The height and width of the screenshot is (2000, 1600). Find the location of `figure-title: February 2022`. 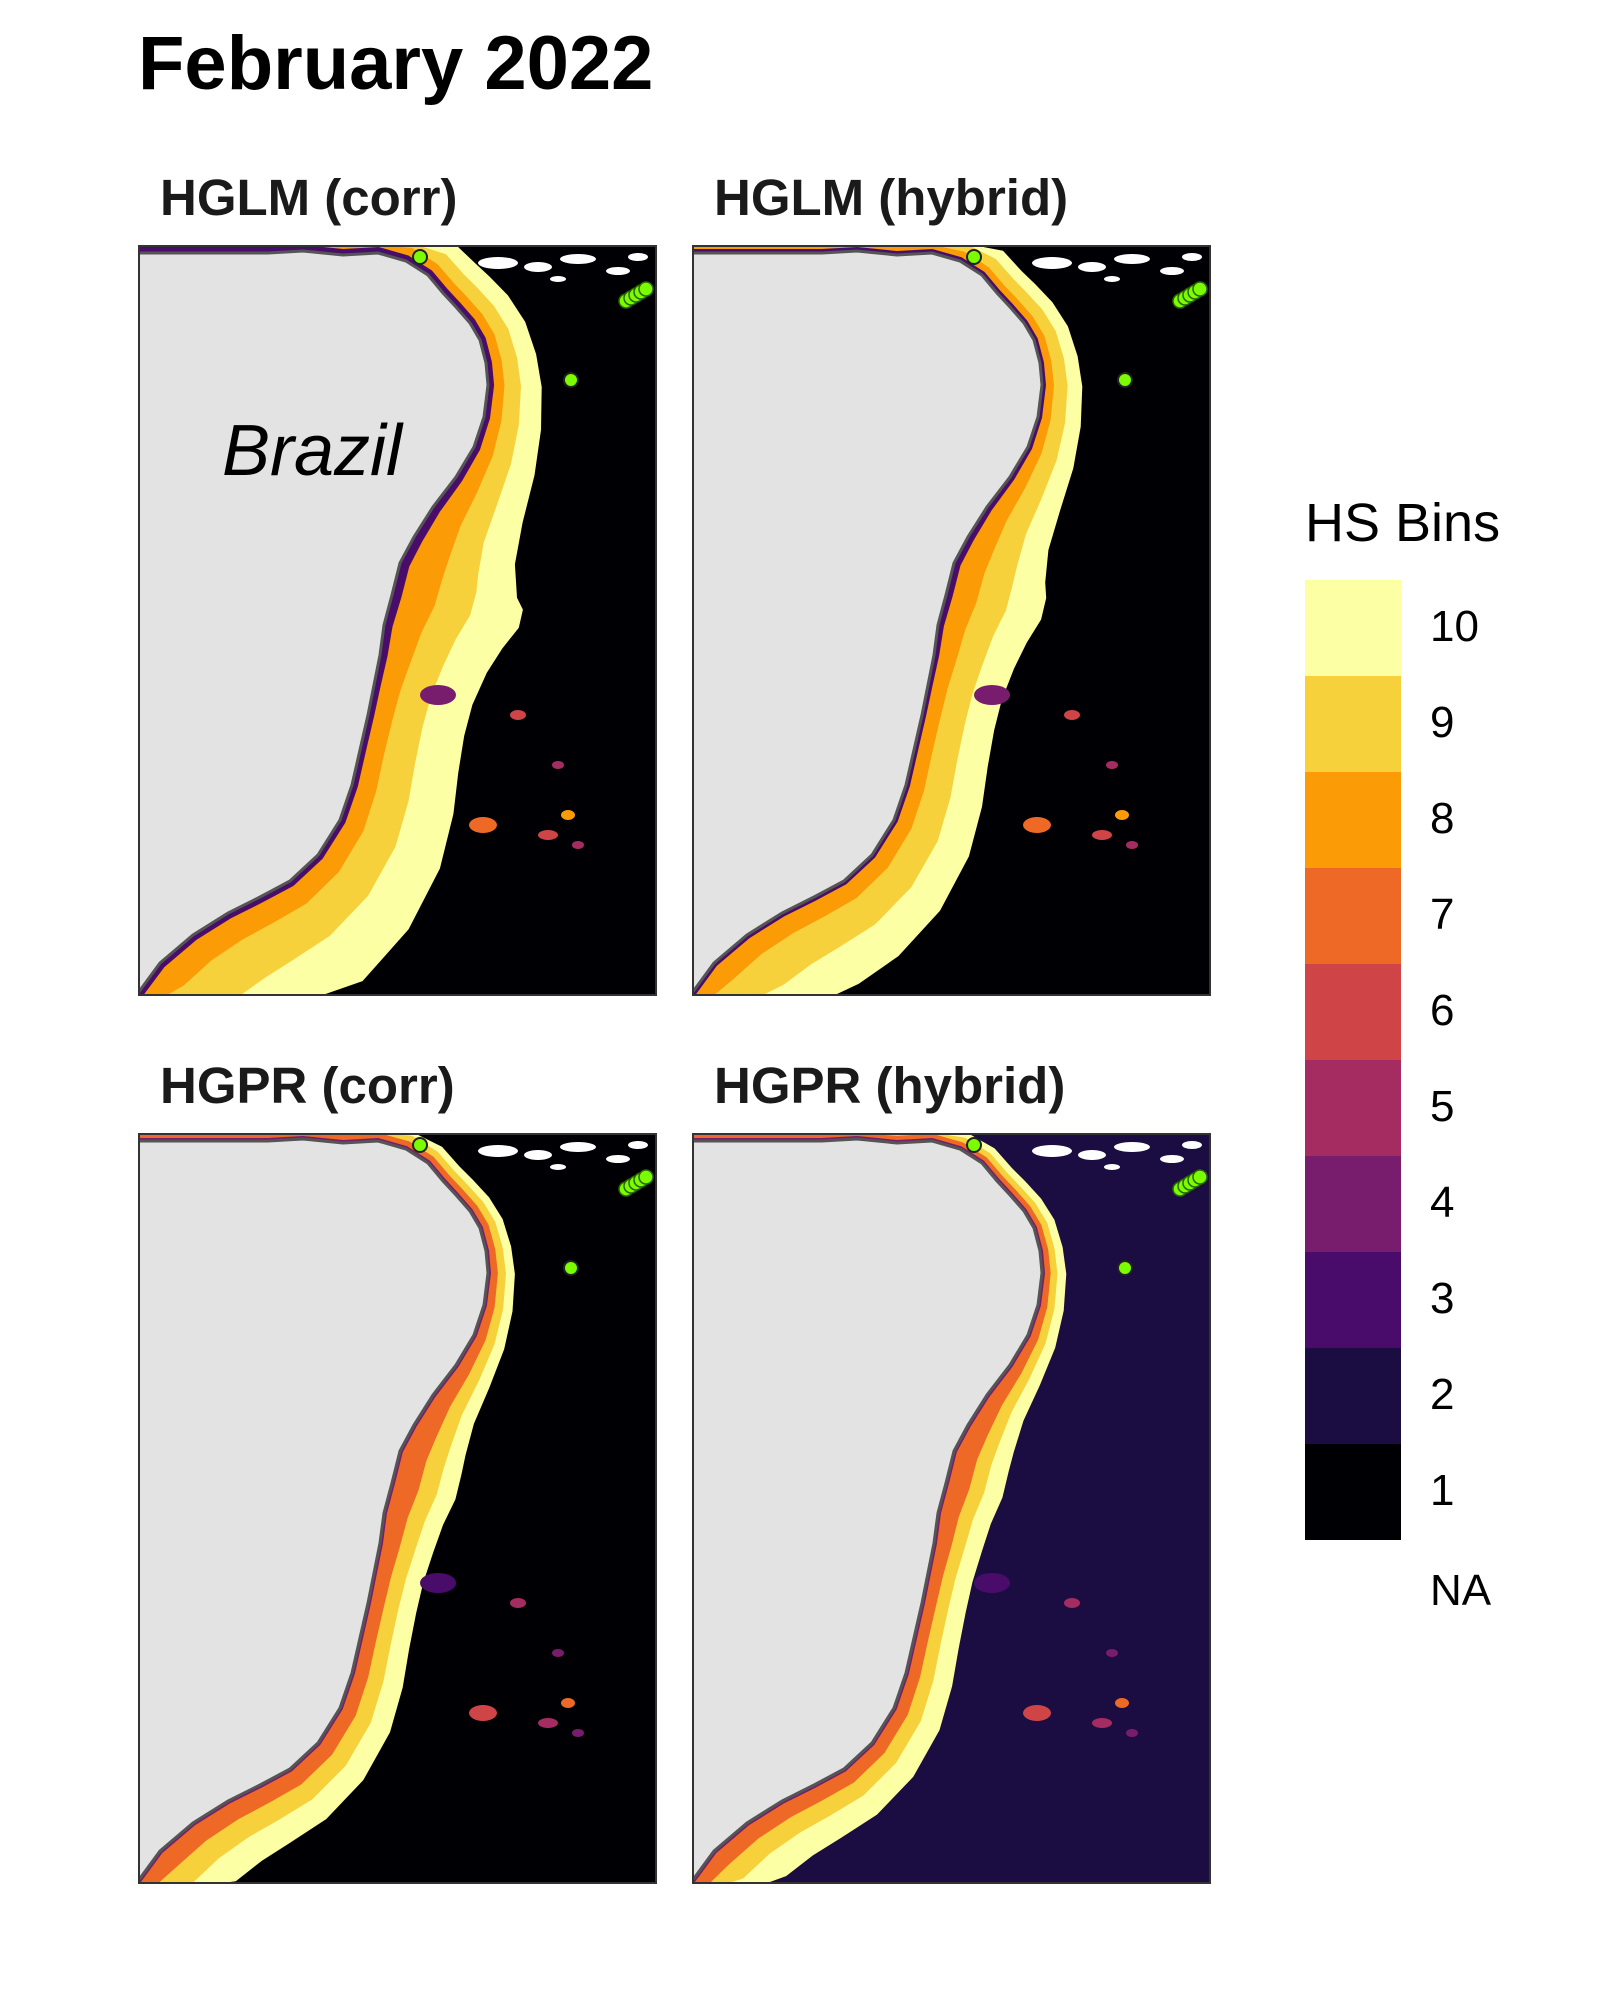

figure-title: February 2022 is located at coordinates (396, 63).